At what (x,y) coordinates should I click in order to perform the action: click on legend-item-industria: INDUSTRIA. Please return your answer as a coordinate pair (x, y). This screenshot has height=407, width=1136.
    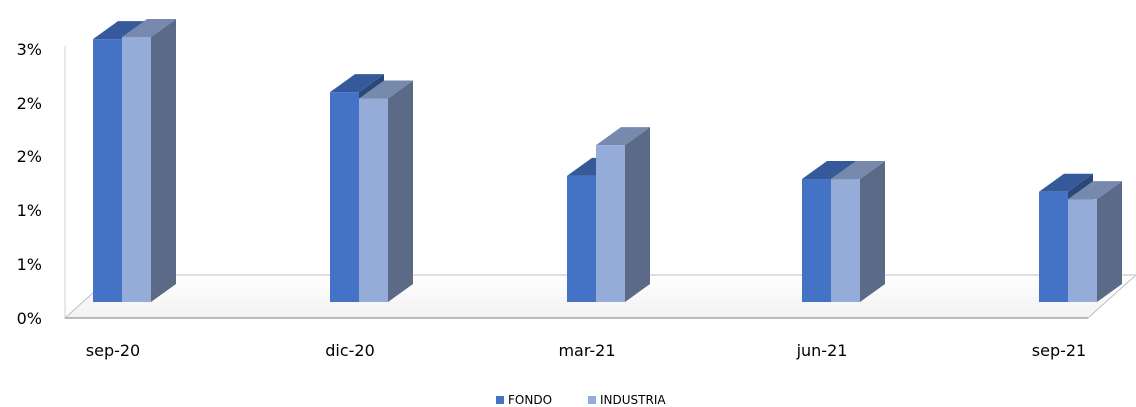
    Looking at the image, I should click on (627, 400).